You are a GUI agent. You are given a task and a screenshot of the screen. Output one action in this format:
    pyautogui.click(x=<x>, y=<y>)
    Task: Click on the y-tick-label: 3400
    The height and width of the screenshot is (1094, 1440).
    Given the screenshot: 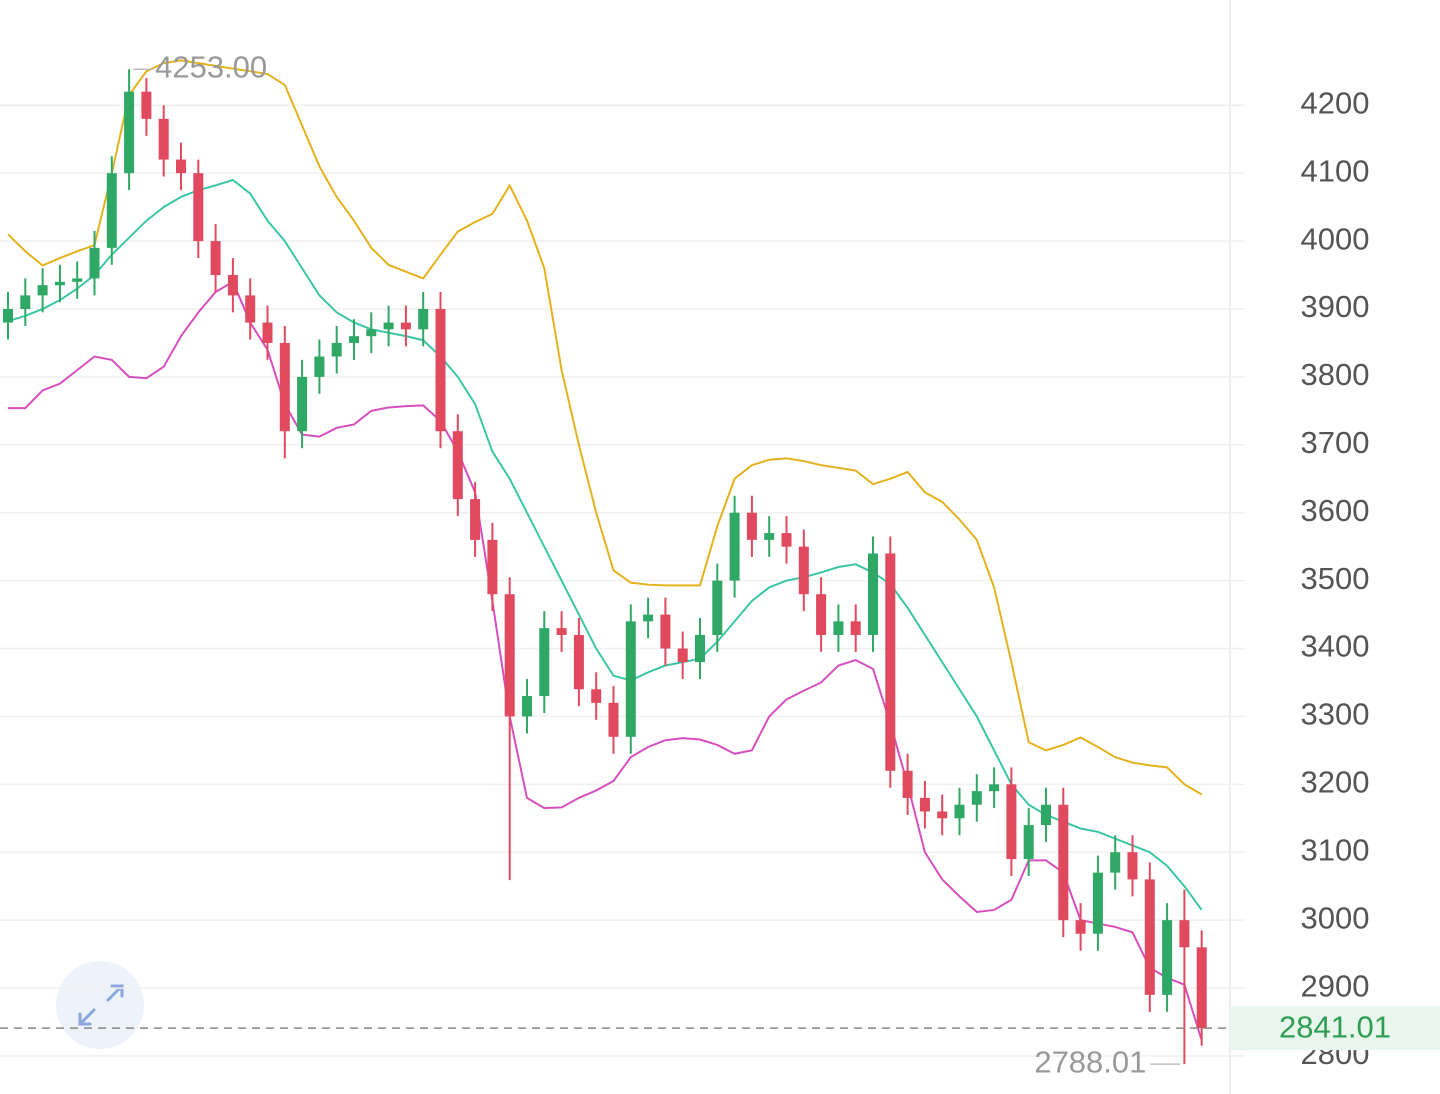 What is the action you would take?
    pyautogui.click(x=1335, y=646)
    